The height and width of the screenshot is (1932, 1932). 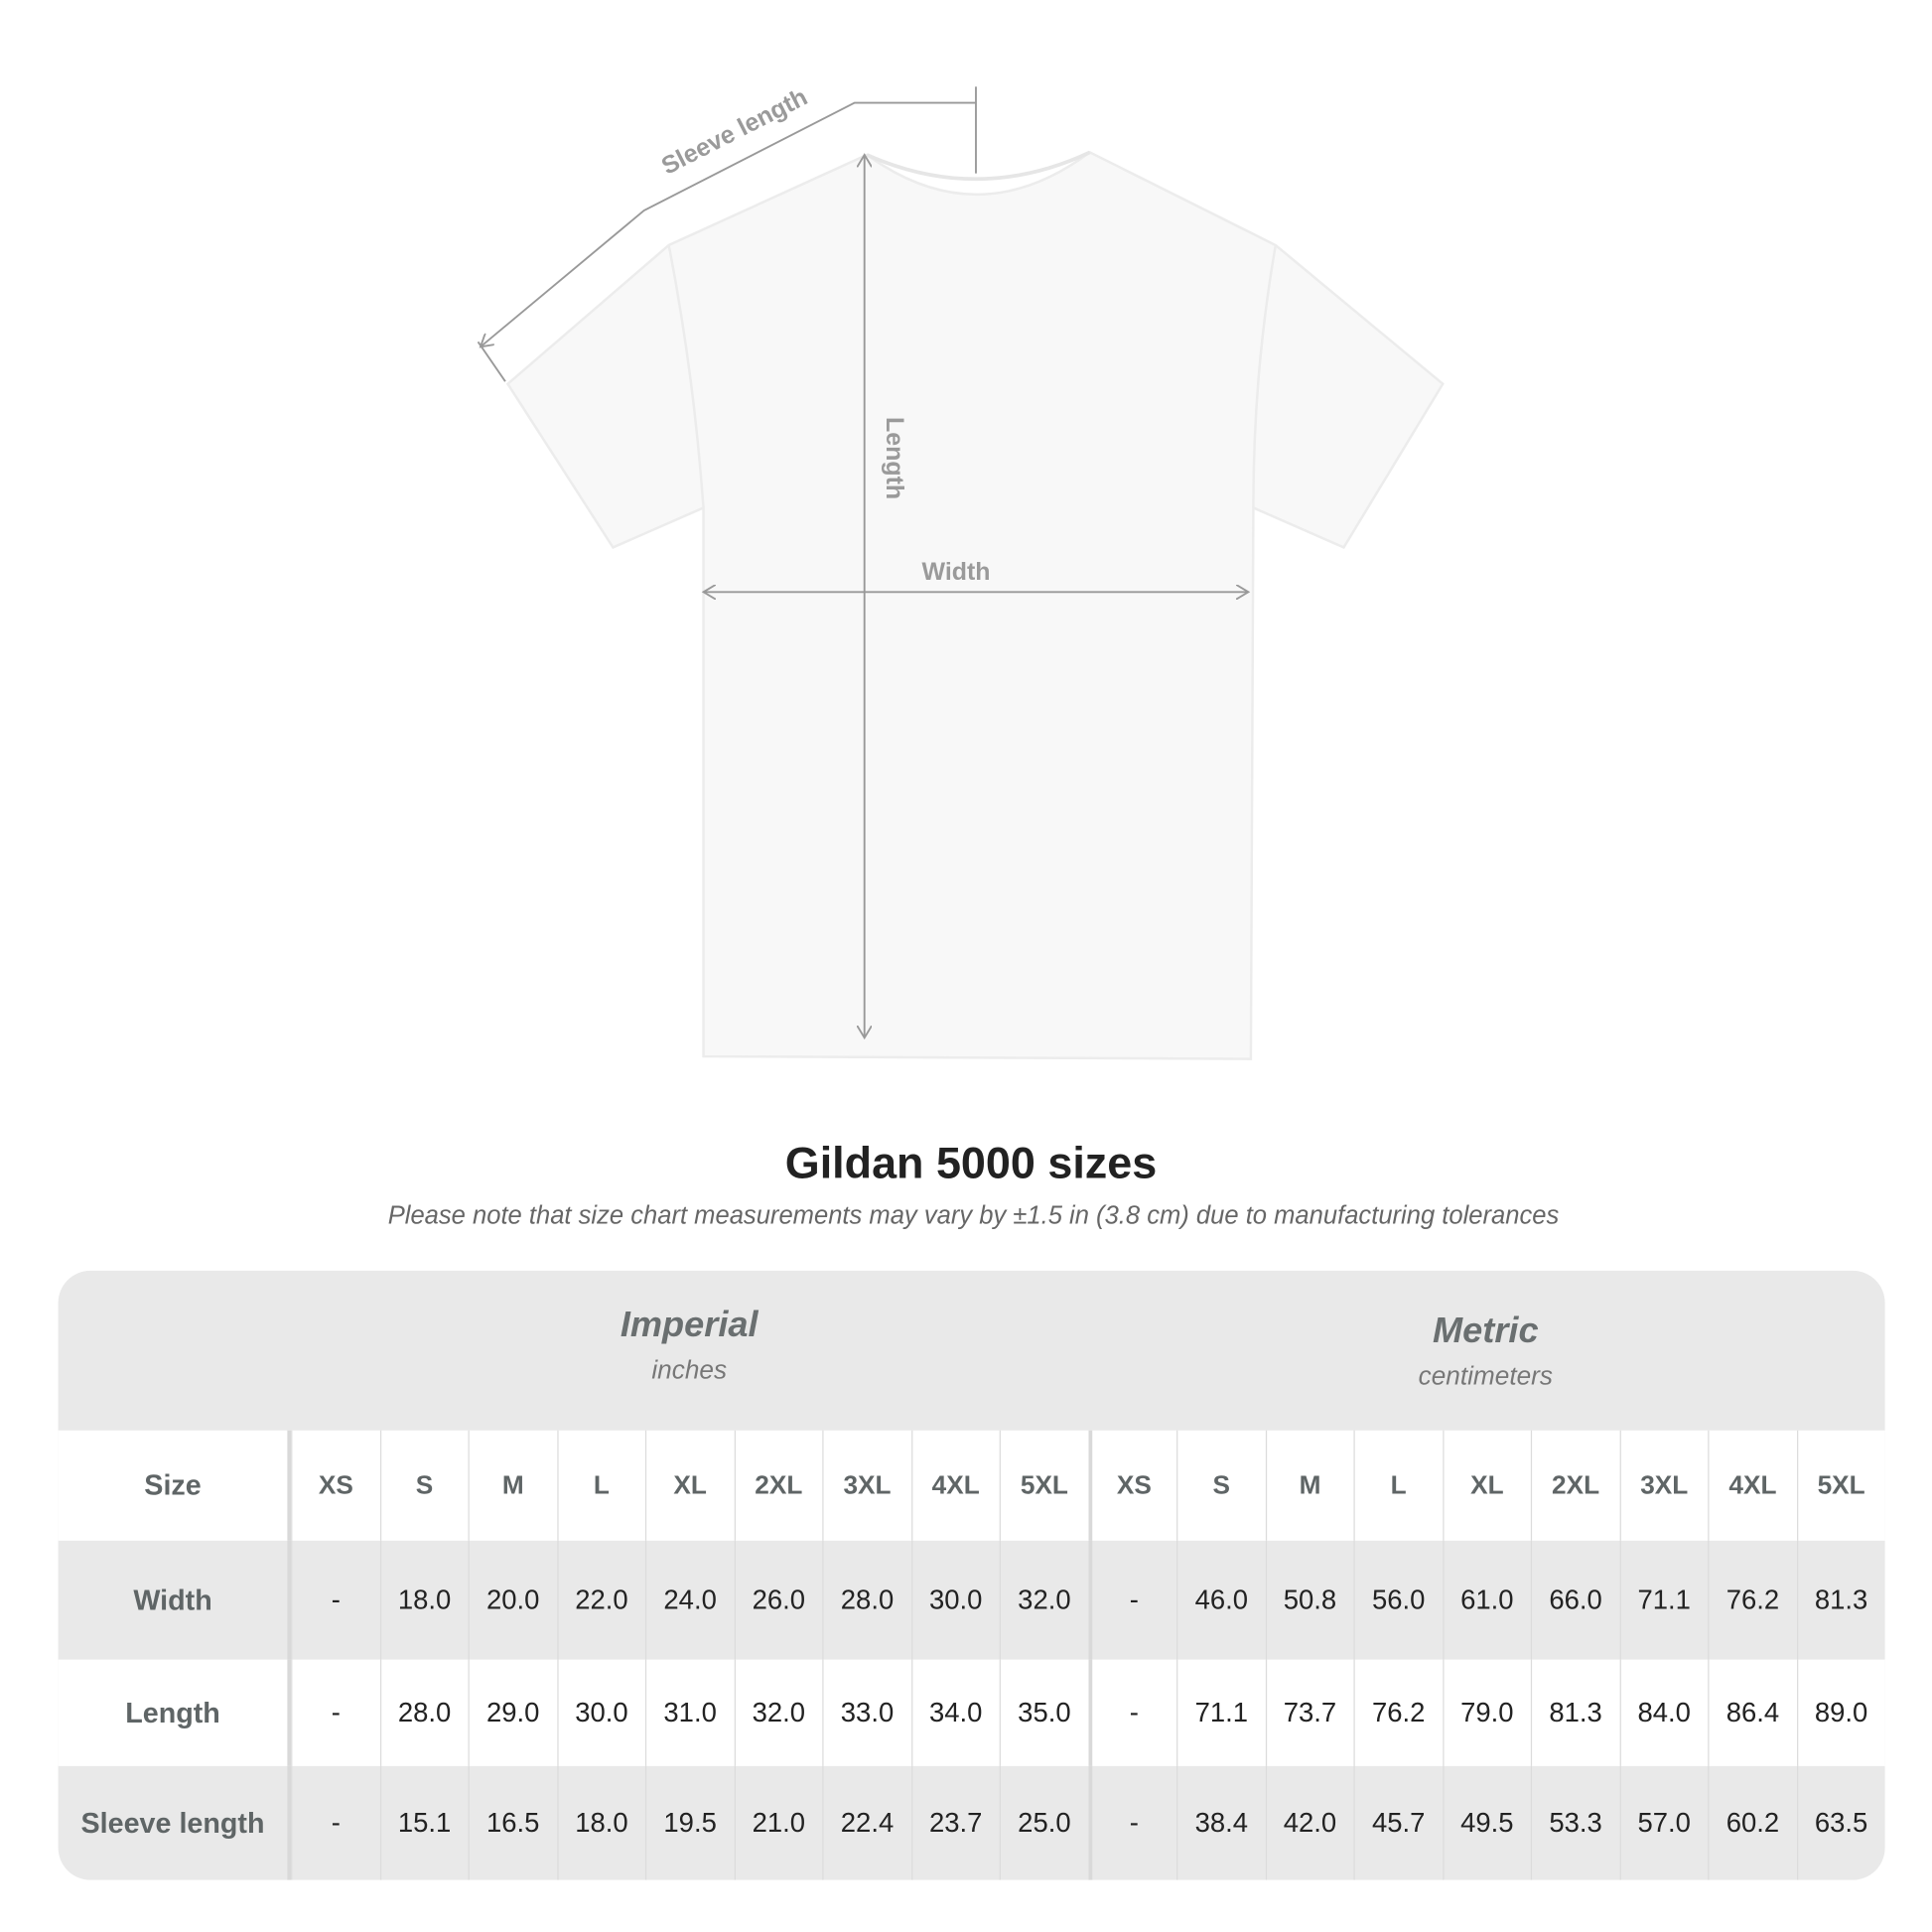 What do you see at coordinates (512, 1486) in the screenshot?
I see `imperial-size-M: M` at bounding box center [512, 1486].